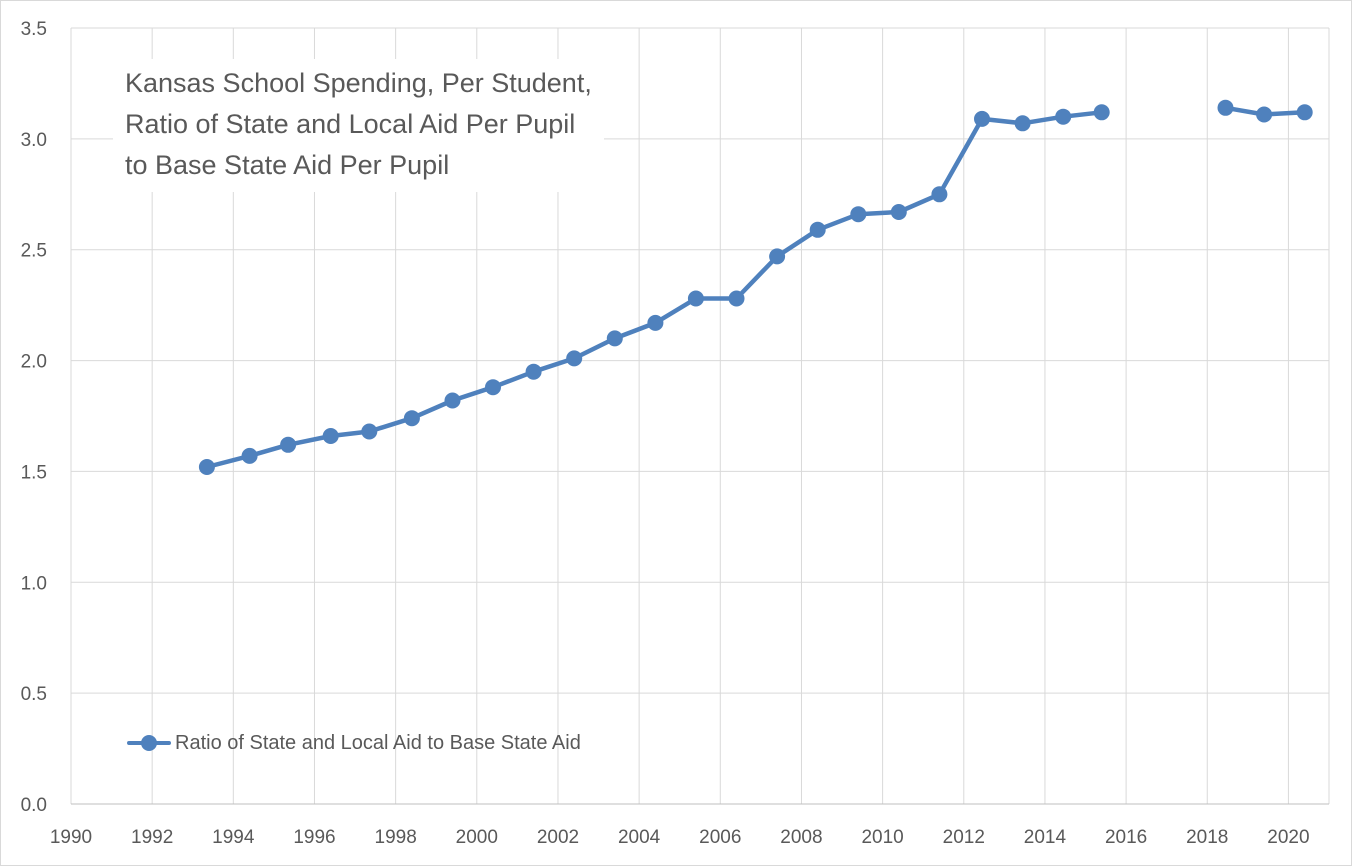 The height and width of the screenshot is (866, 1352). What do you see at coordinates (350, 124) in the screenshot?
I see `chart-title-line-2: Ratio of State and Local Aid Per Pupil` at bounding box center [350, 124].